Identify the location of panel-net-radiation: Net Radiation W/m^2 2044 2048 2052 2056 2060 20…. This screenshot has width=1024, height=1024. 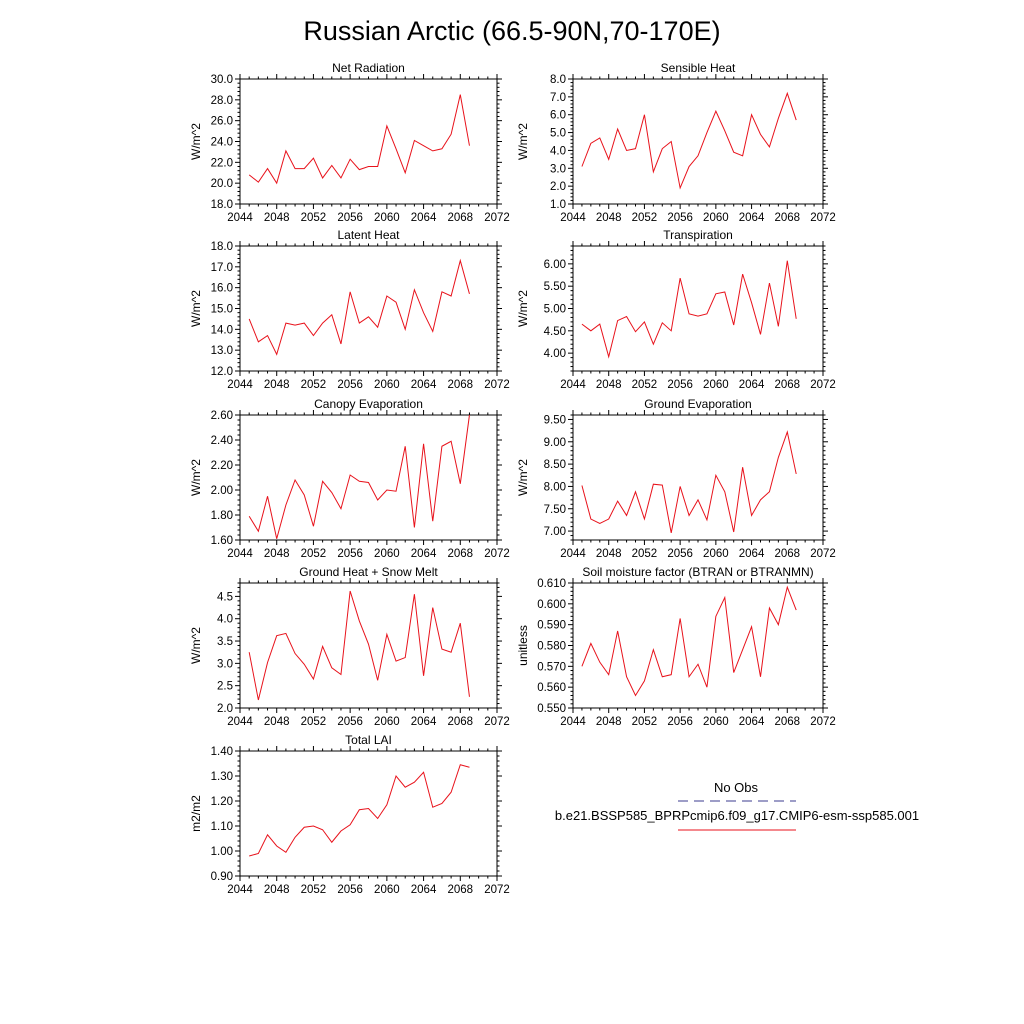
(349, 142).